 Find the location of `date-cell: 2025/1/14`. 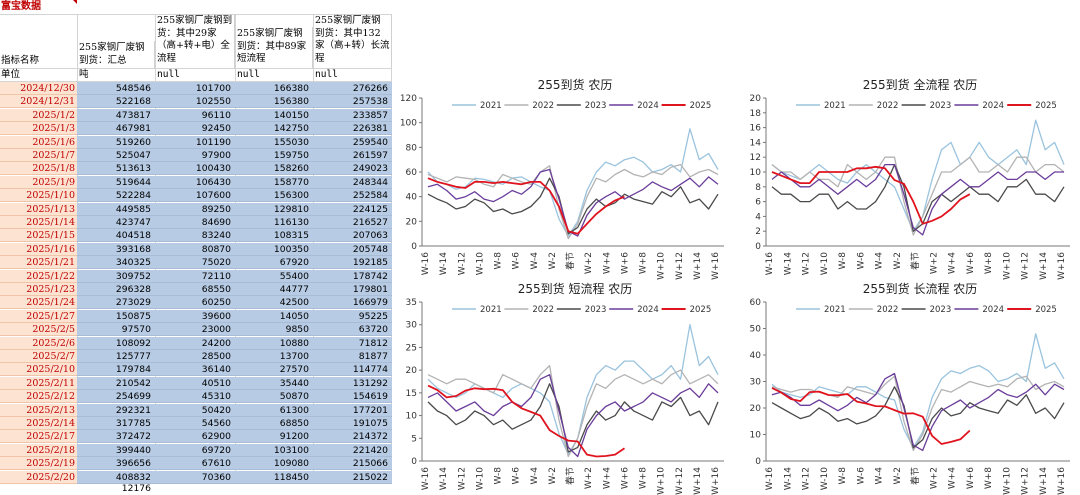

date-cell: 2025/1/14 is located at coordinates (38, 222).